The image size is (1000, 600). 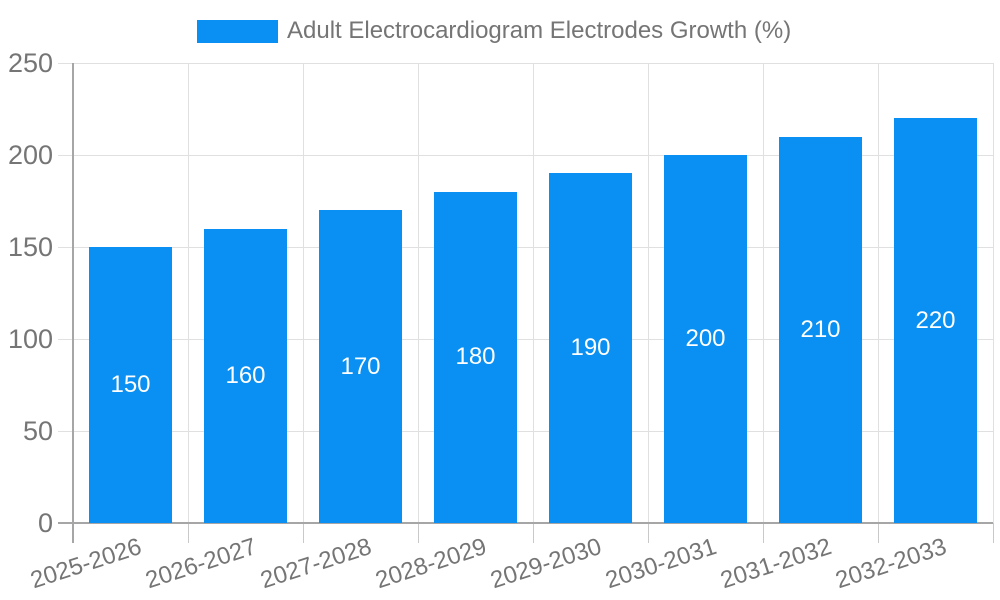 I want to click on x-axis-label: 2031-2032, so click(x=776, y=564).